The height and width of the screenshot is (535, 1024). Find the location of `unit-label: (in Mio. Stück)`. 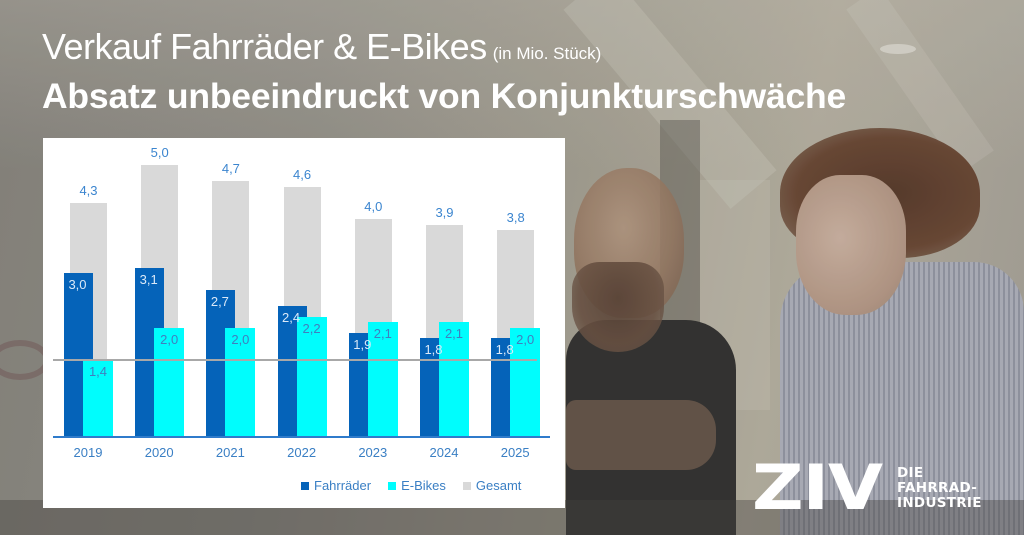

unit-label: (in Mio. Stück) is located at coordinates (547, 53).